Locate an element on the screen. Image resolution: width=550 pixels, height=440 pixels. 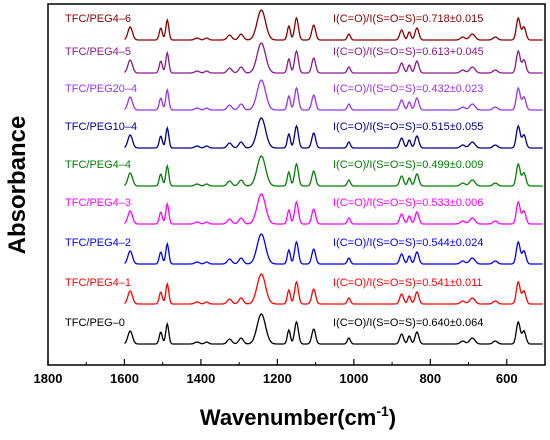
x-tick-label: 600 is located at coordinates (507, 378).